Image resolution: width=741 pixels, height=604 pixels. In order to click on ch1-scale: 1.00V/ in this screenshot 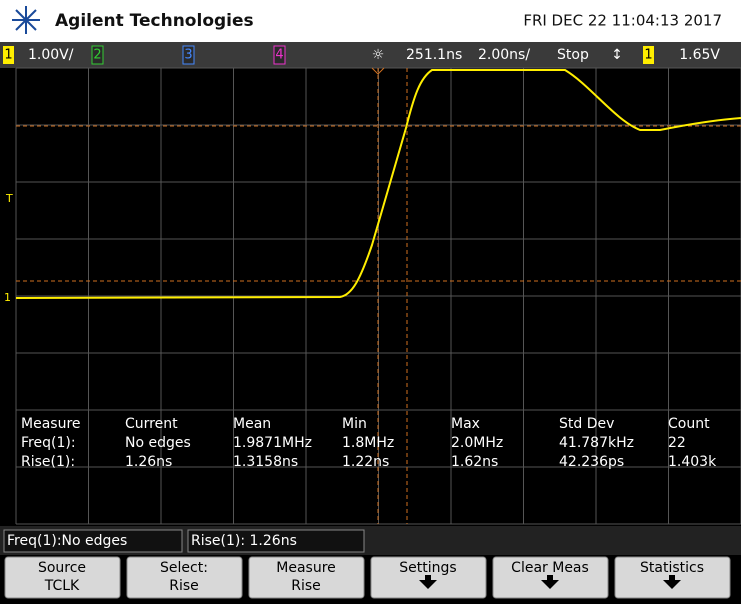, I will do `click(51, 55)`.